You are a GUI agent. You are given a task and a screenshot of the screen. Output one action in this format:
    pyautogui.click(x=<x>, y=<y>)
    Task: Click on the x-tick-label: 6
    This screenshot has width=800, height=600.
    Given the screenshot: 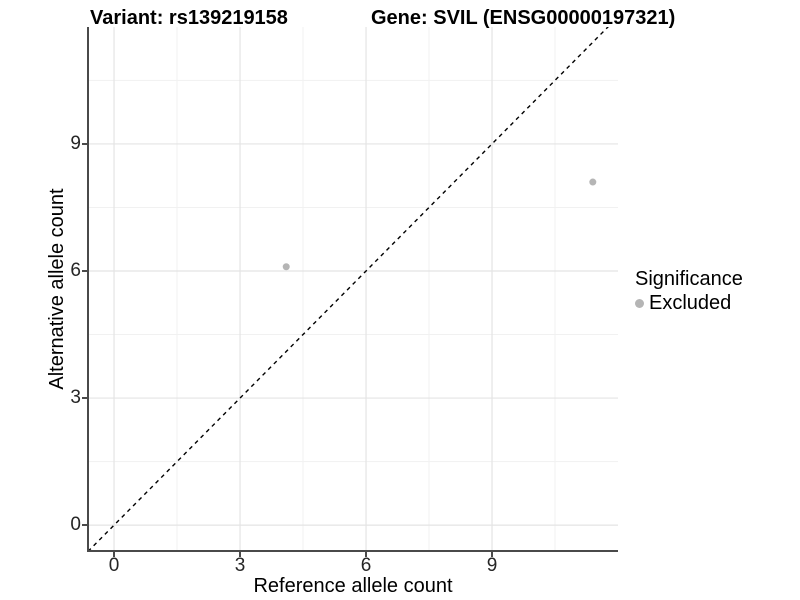 What is the action you would take?
    pyautogui.click(x=366, y=565)
    